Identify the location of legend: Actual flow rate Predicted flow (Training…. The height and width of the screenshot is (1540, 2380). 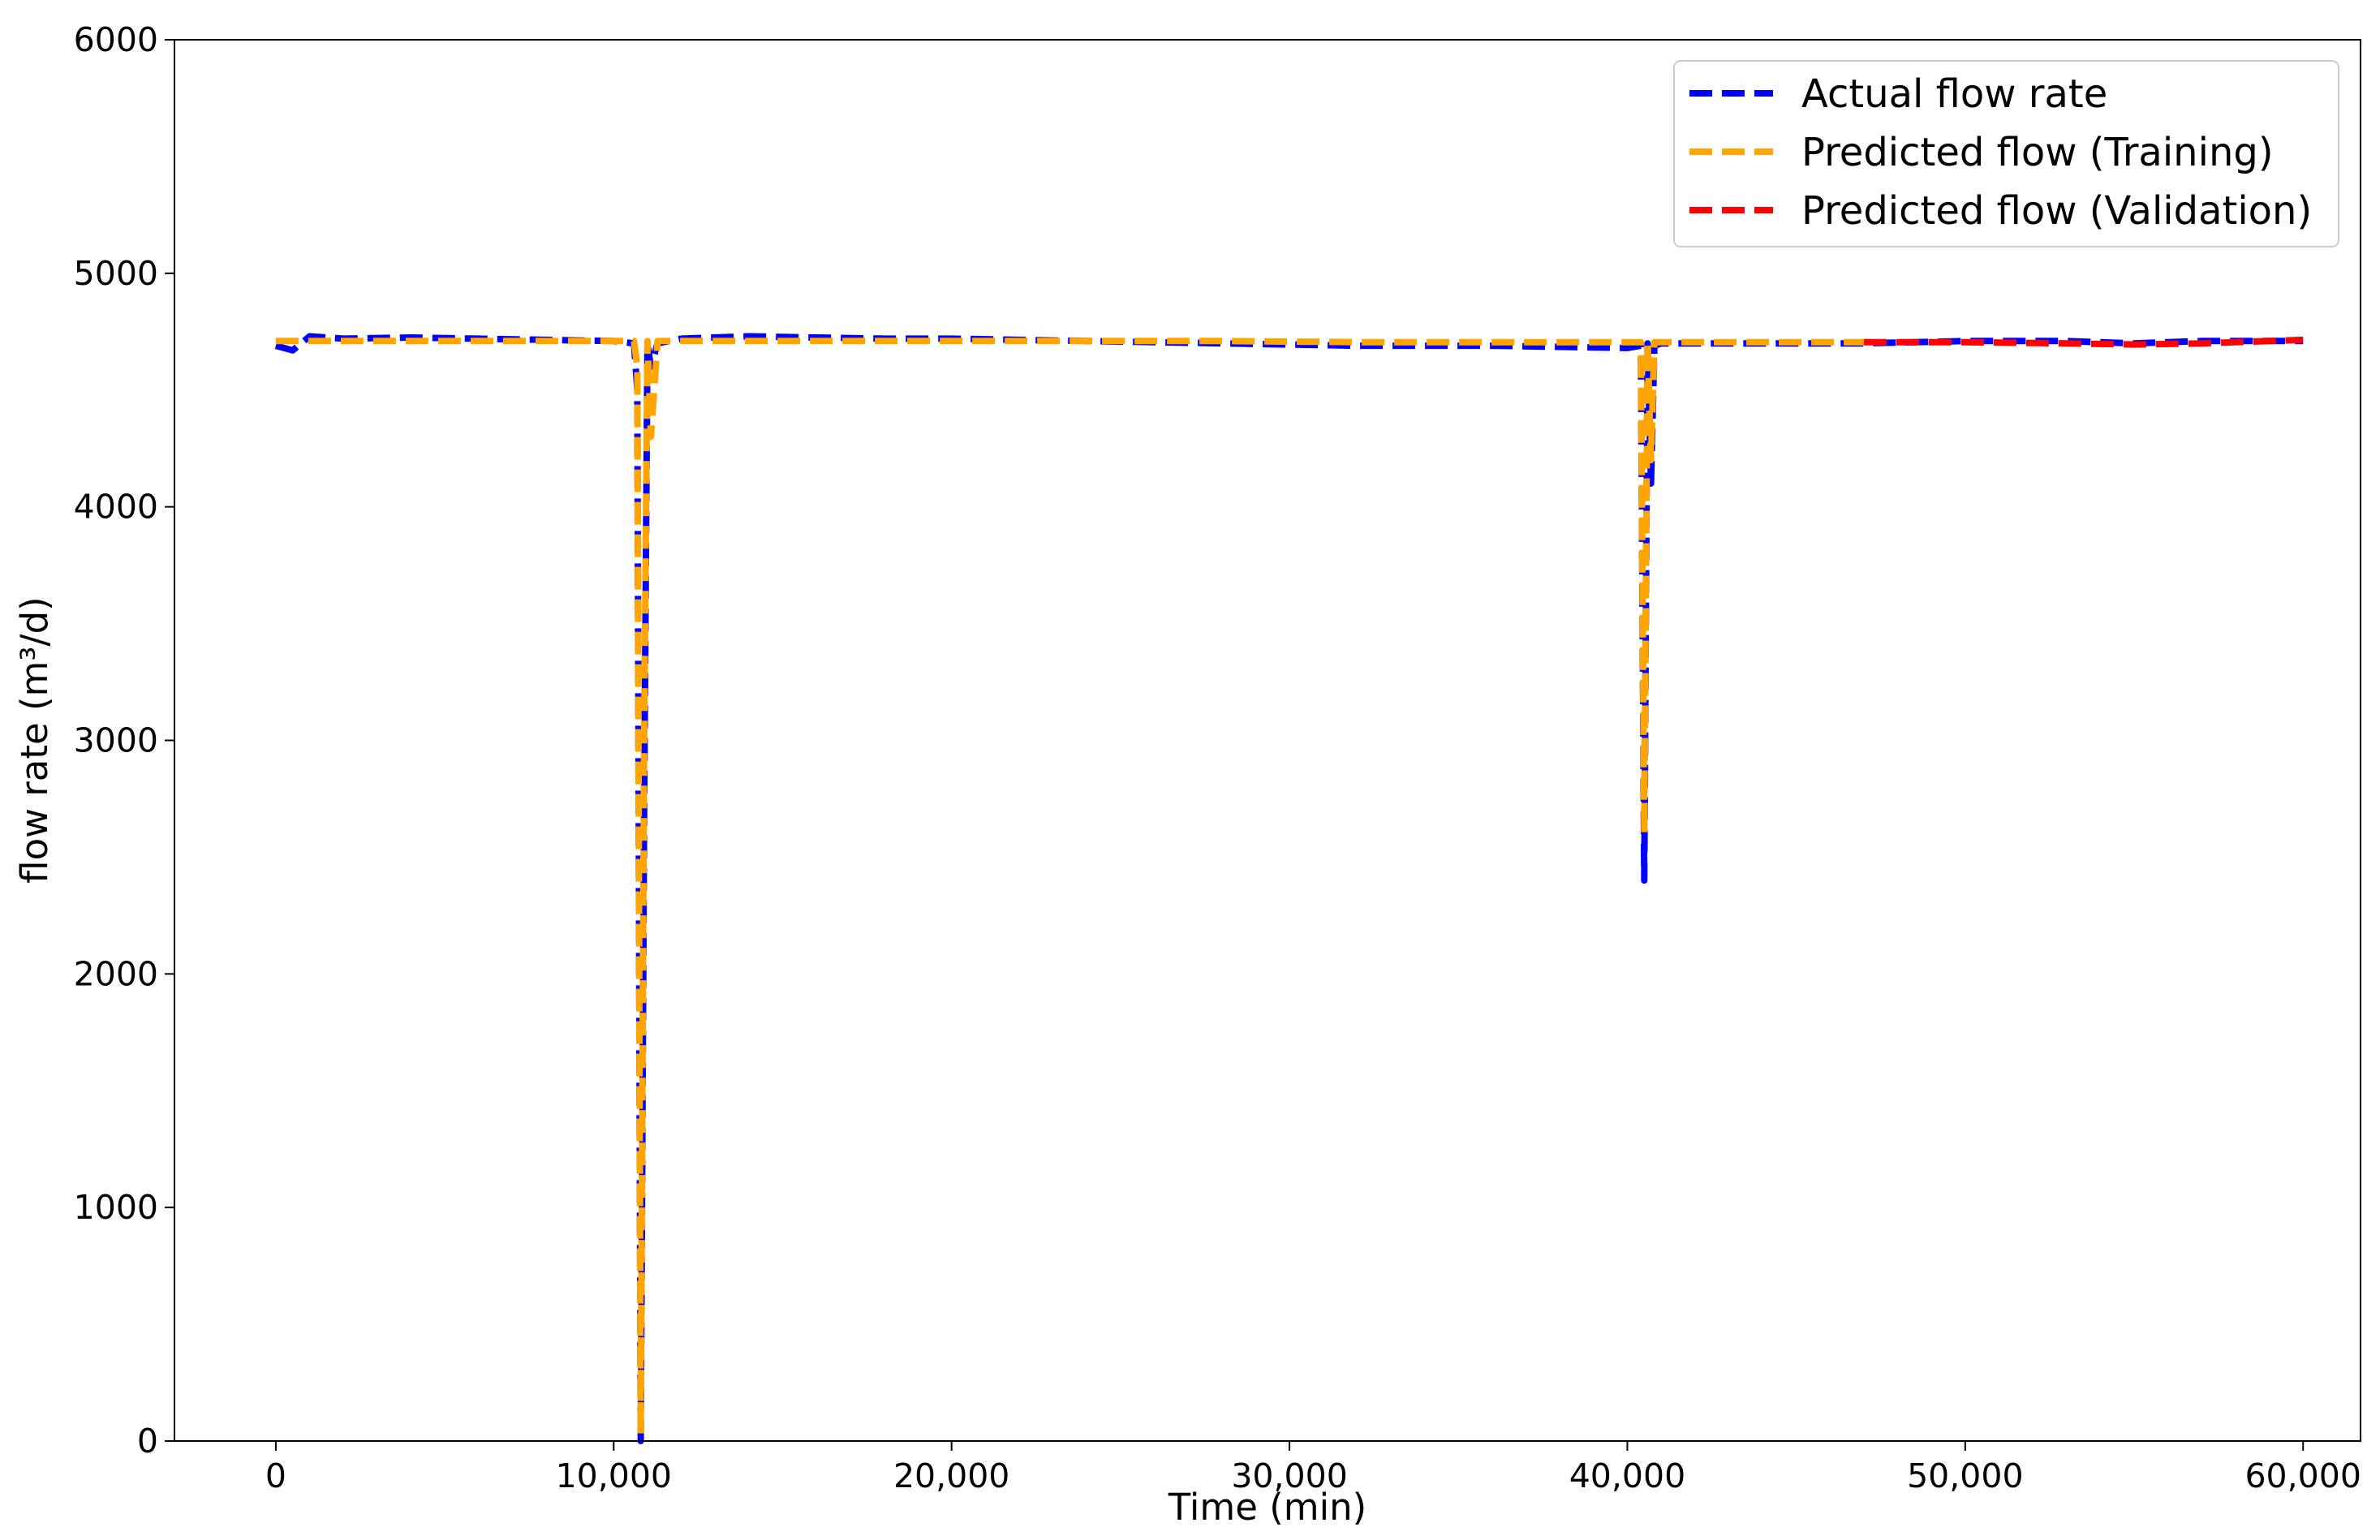
(2006, 153).